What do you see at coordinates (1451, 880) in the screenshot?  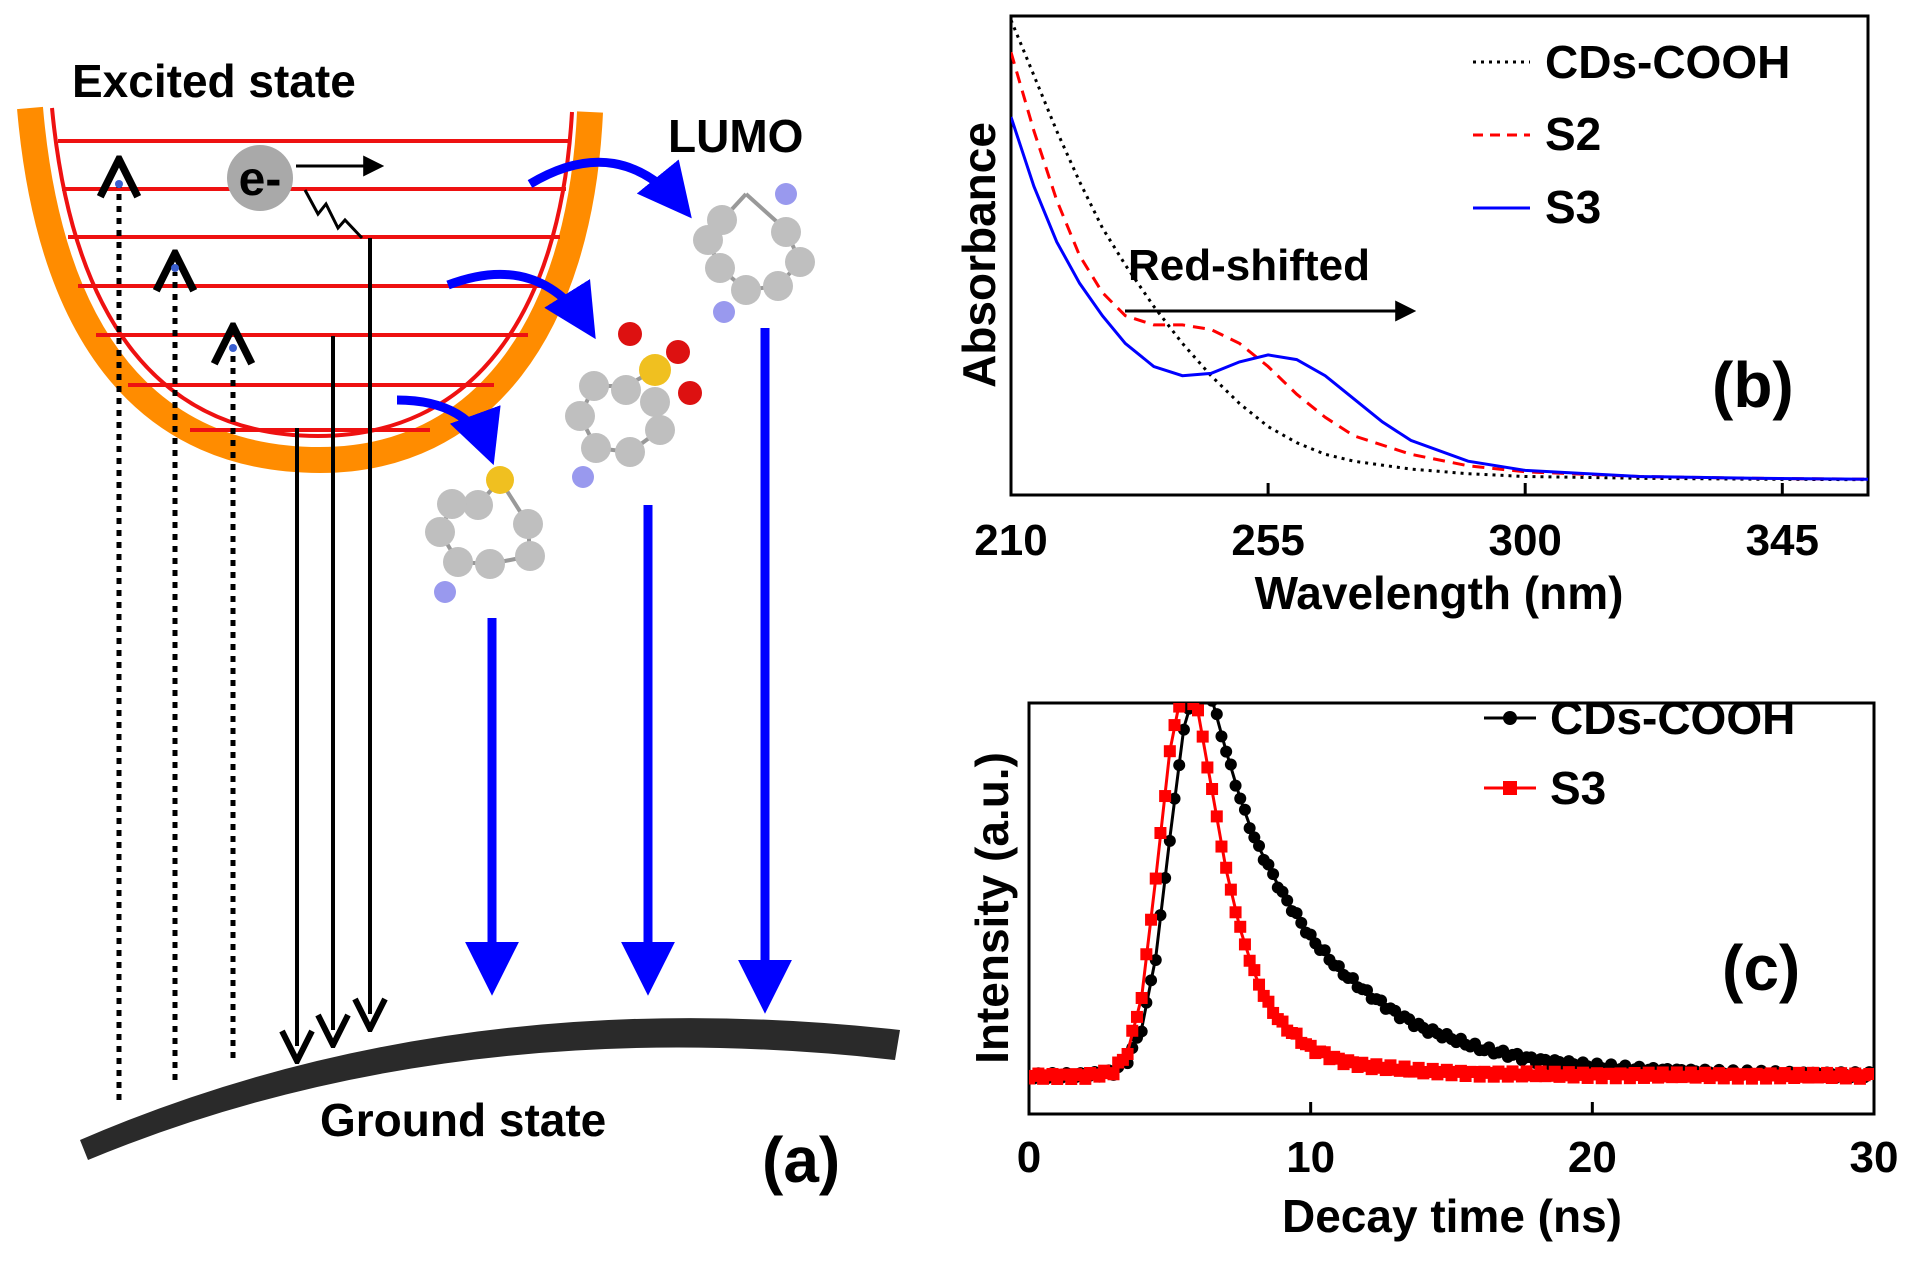 I see `panel-c-series` at bounding box center [1451, 880].